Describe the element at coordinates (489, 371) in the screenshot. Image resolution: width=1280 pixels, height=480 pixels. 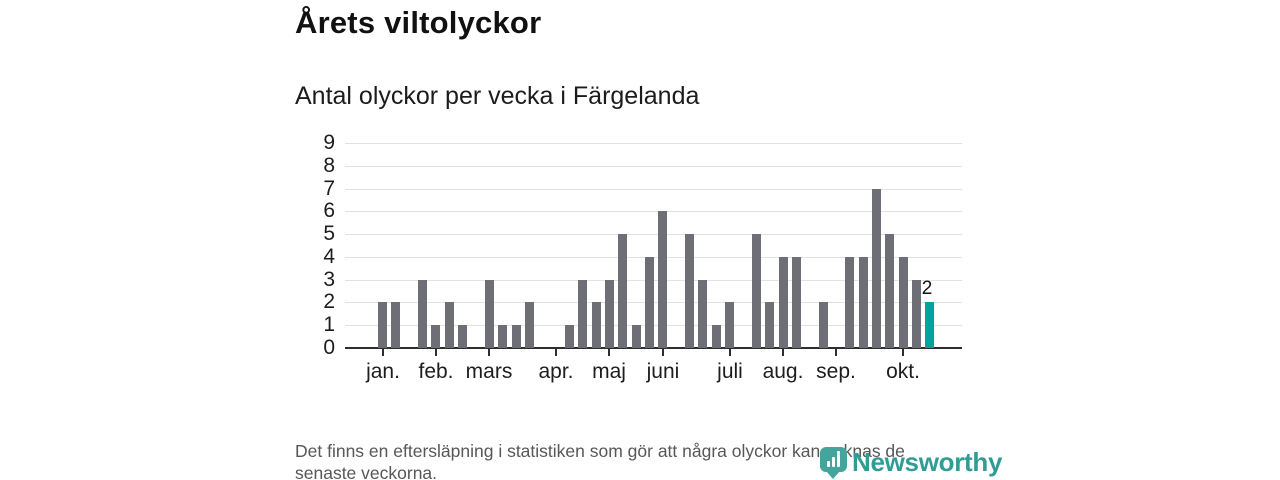
I see `x-axis-label-mars: mars` at that location.